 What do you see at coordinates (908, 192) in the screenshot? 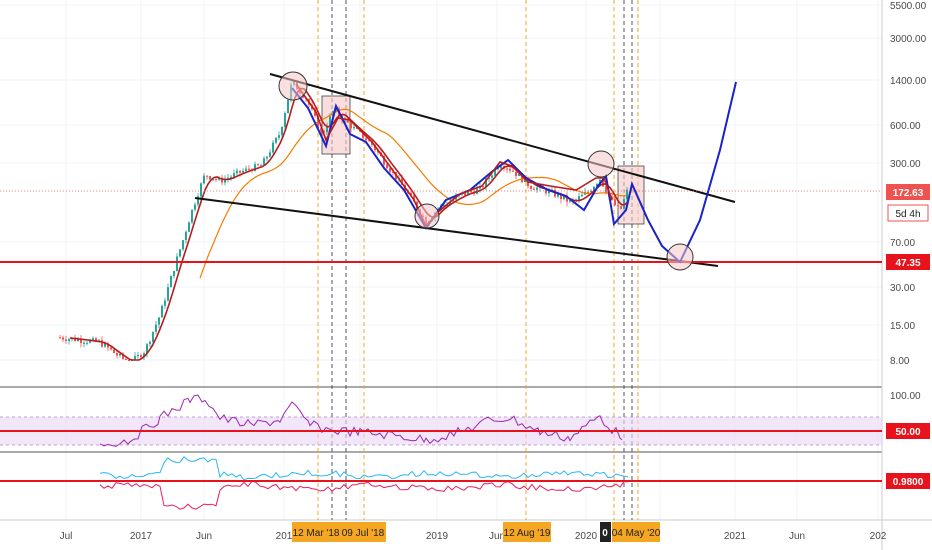
I see `current-price-badge` at bounding box center [908, 192].